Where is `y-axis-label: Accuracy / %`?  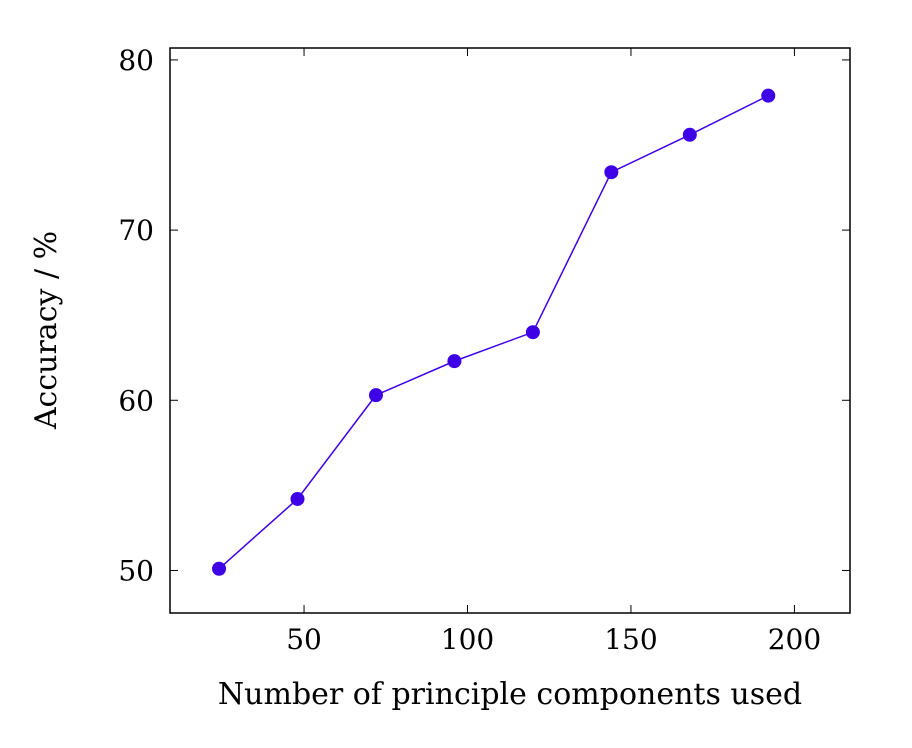
y-axis-label: Accuracy / % is located at coordinates (46, 330).